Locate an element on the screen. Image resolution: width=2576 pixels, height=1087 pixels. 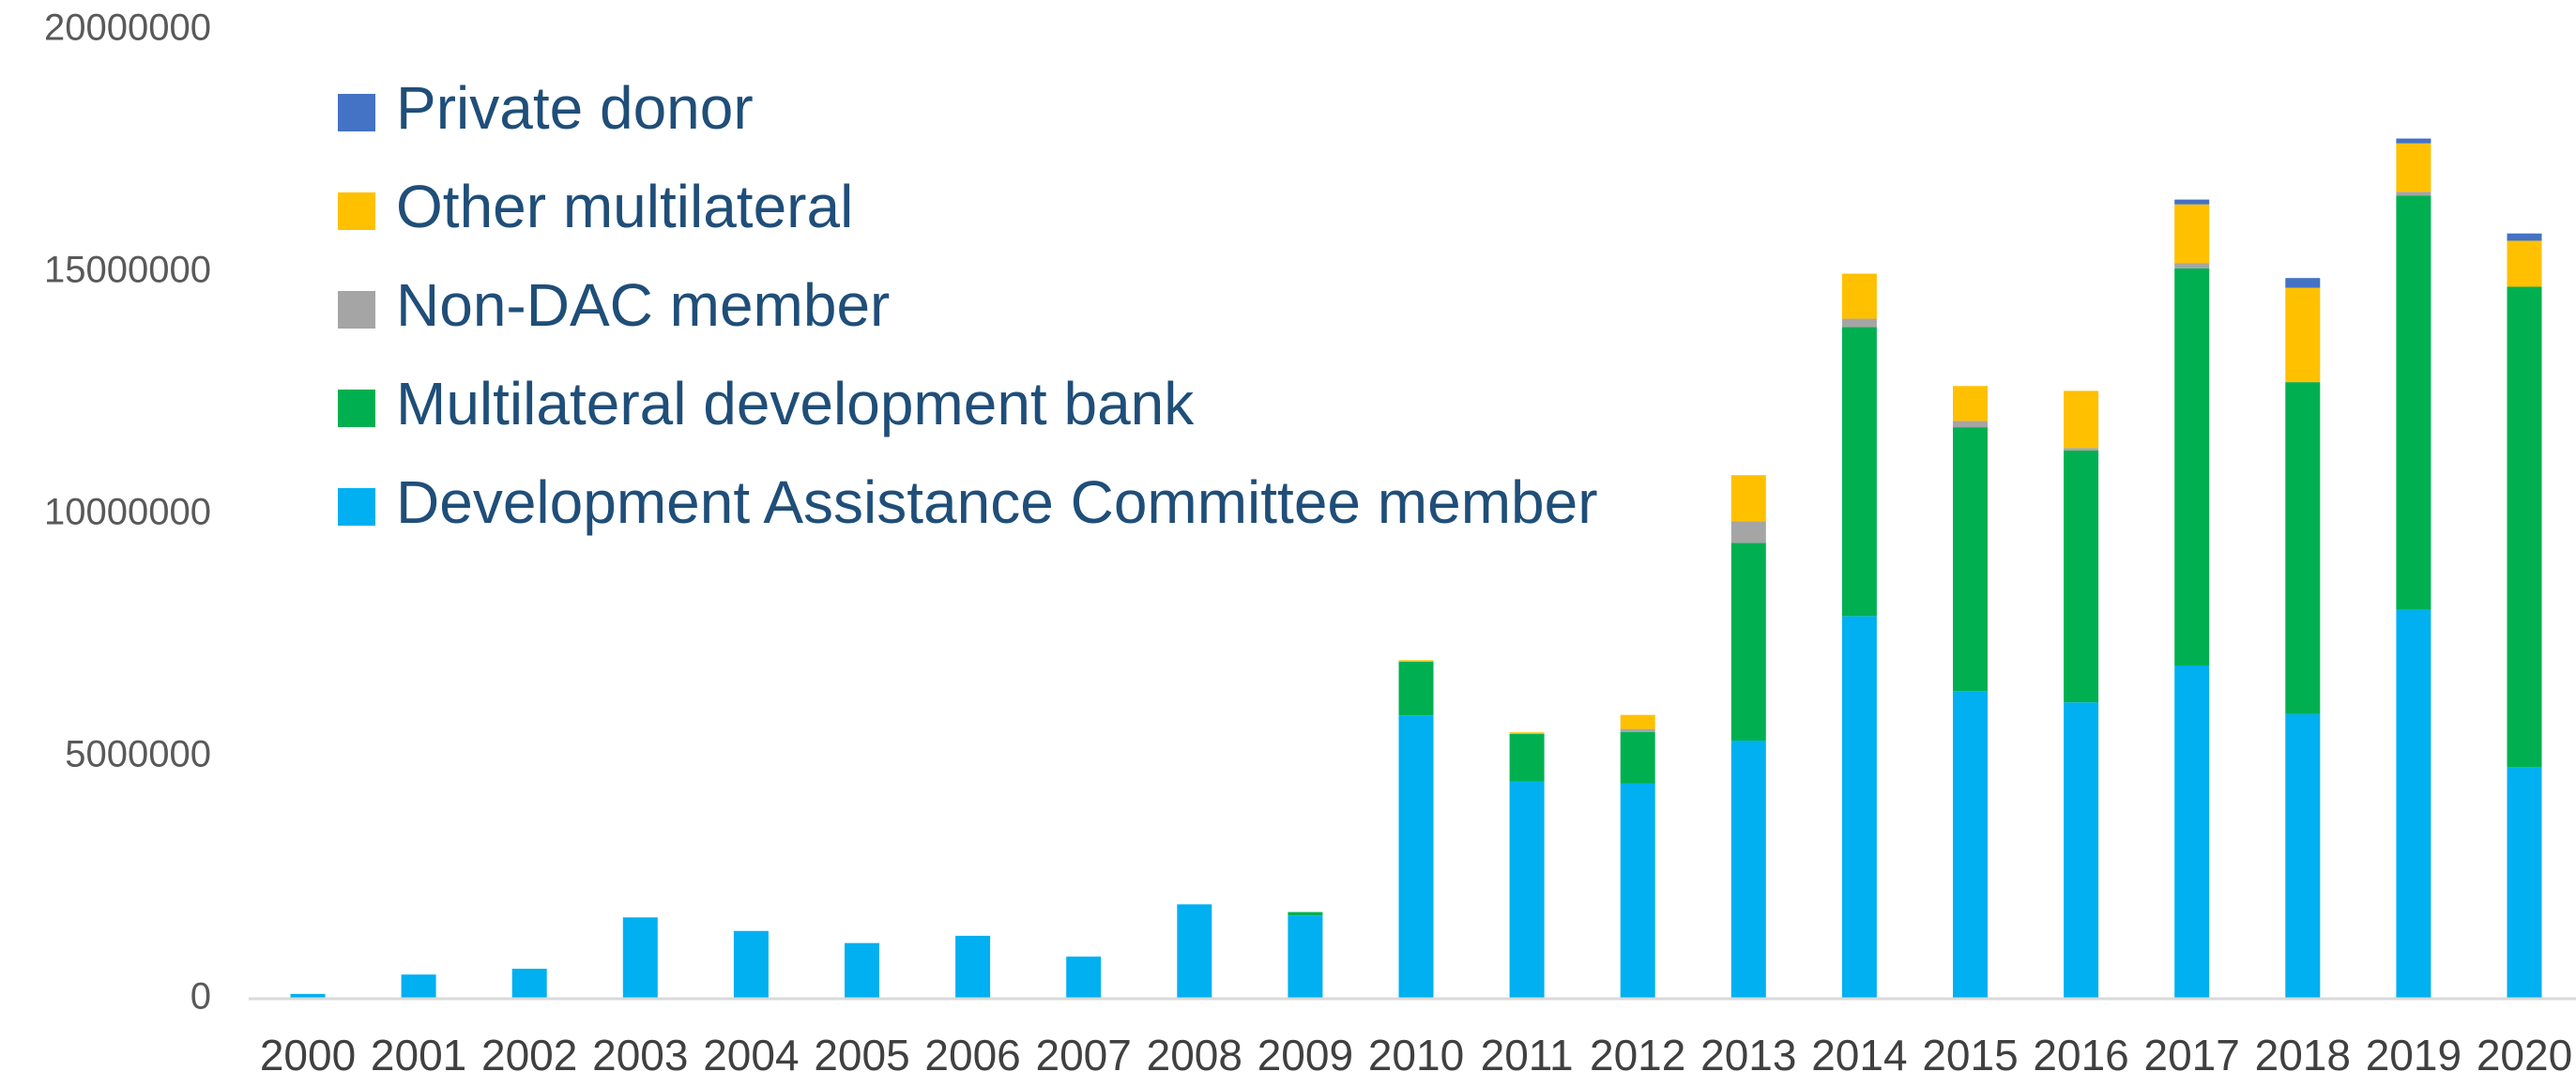
x-tick-label: 2007 is located at coordinates (1084, 1055).